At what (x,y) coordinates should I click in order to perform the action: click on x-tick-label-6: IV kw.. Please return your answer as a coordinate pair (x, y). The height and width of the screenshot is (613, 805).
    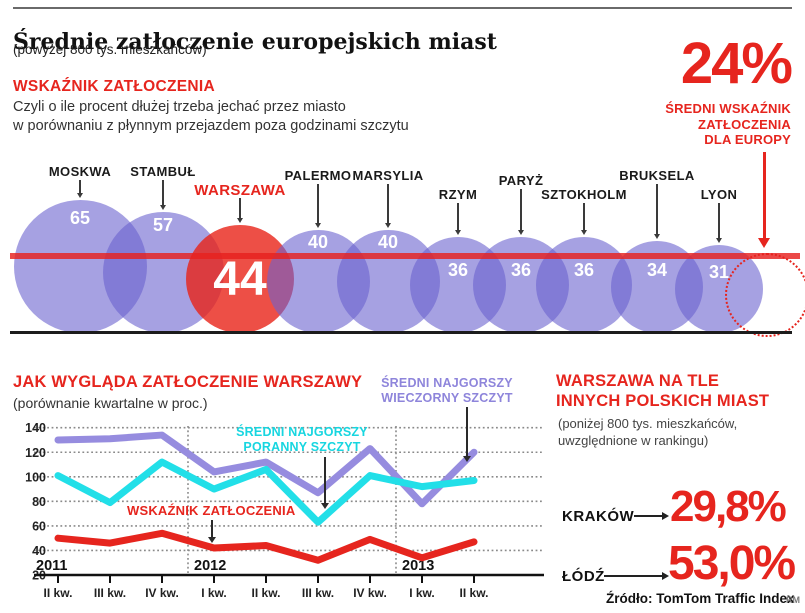
    Looking at the image, I should click on (370, 593).